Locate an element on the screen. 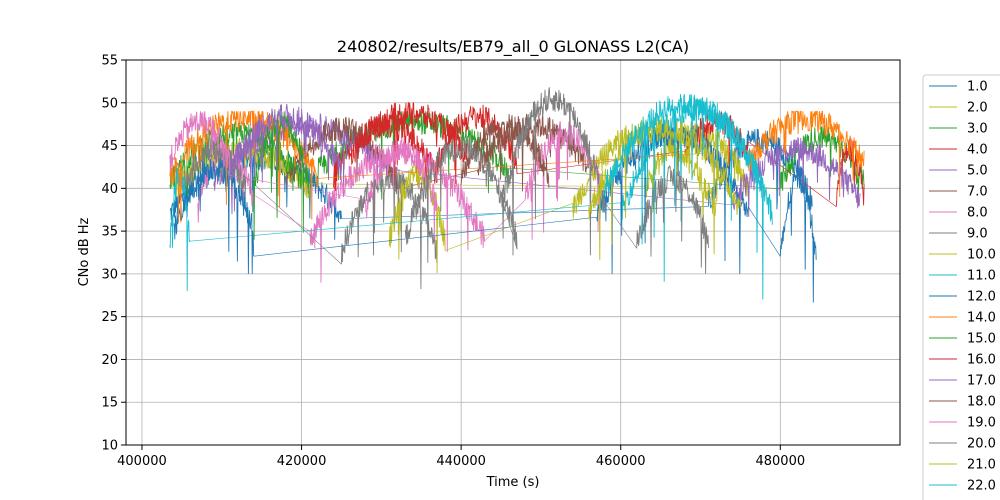 The height and width of the screenshot is (500, 1000). y-tick-label: 25 is located at coordinates (109, 317).